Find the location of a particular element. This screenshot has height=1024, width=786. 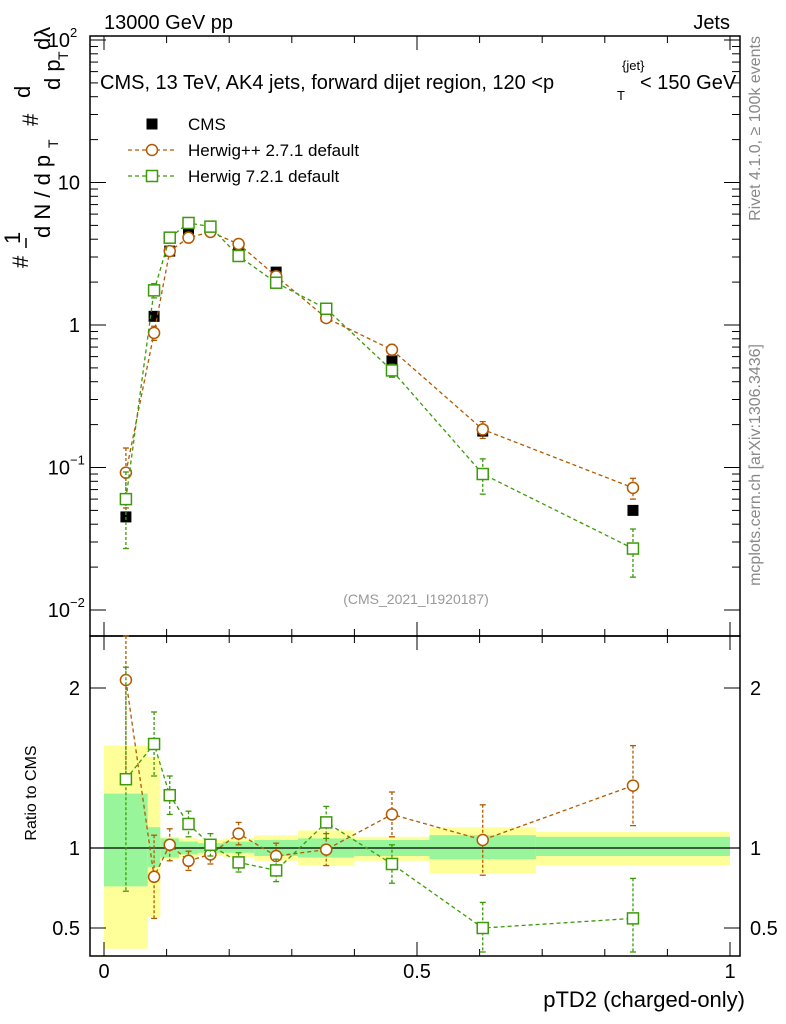

main-ytick-label-1: 10 is located at coordinates (59, 469).